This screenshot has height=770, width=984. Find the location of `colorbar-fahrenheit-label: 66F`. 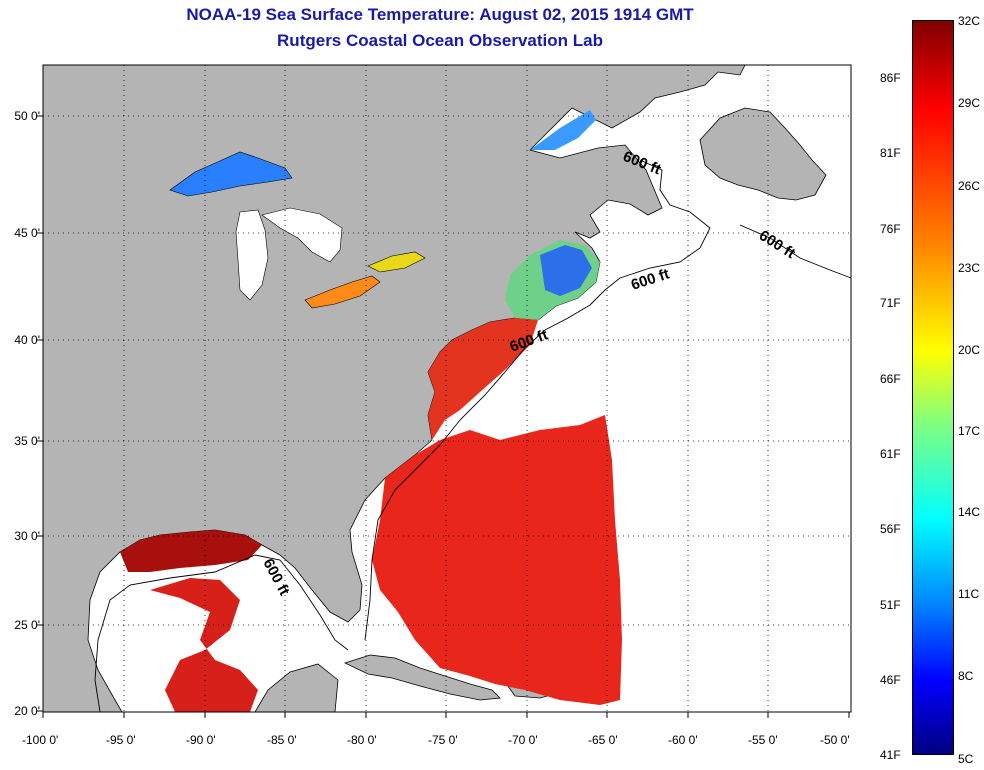

colorbar-fahrenheit-label: 66F is located at coordinates (890, 379).